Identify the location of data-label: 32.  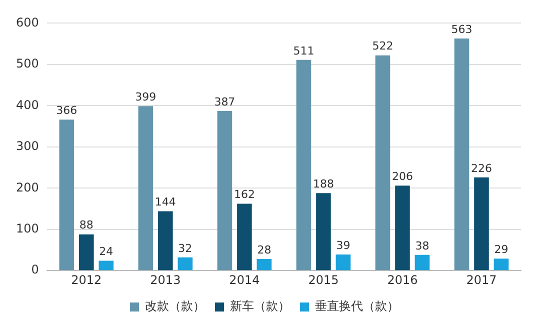
(185, 248).